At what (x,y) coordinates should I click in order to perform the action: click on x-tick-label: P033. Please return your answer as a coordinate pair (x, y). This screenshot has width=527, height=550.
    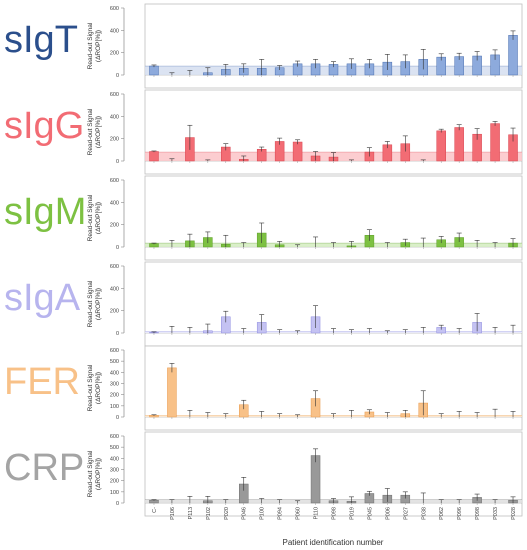
    Looking at the image, I should click on (496, 513).